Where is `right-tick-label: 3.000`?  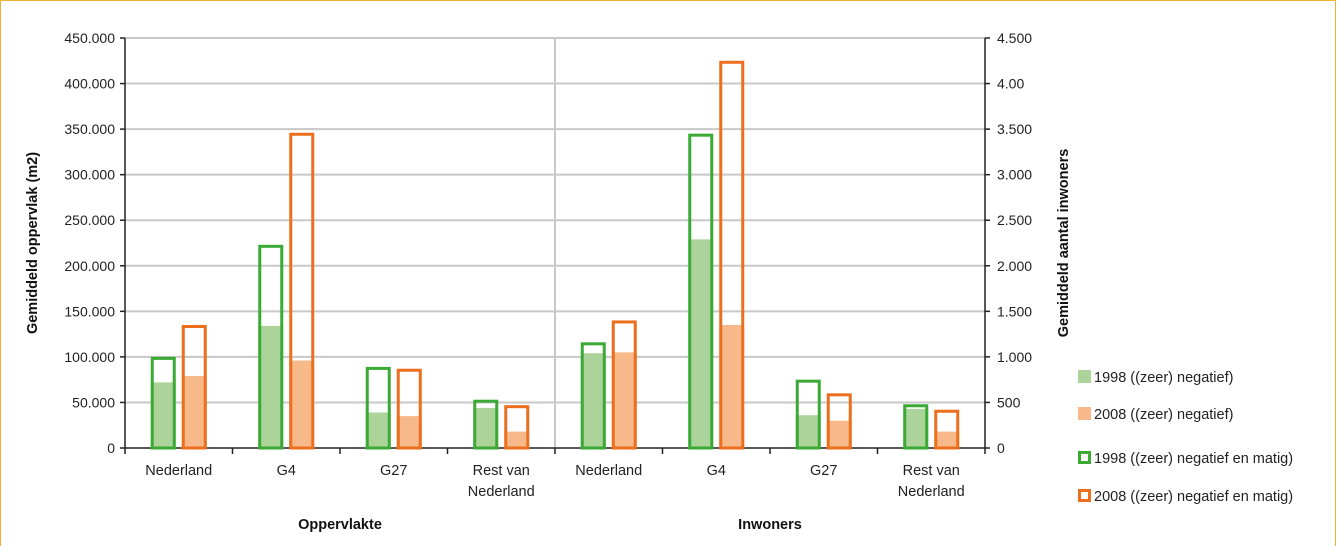 right-tick-label: 3.000 is located at coordinates (1014, 175).